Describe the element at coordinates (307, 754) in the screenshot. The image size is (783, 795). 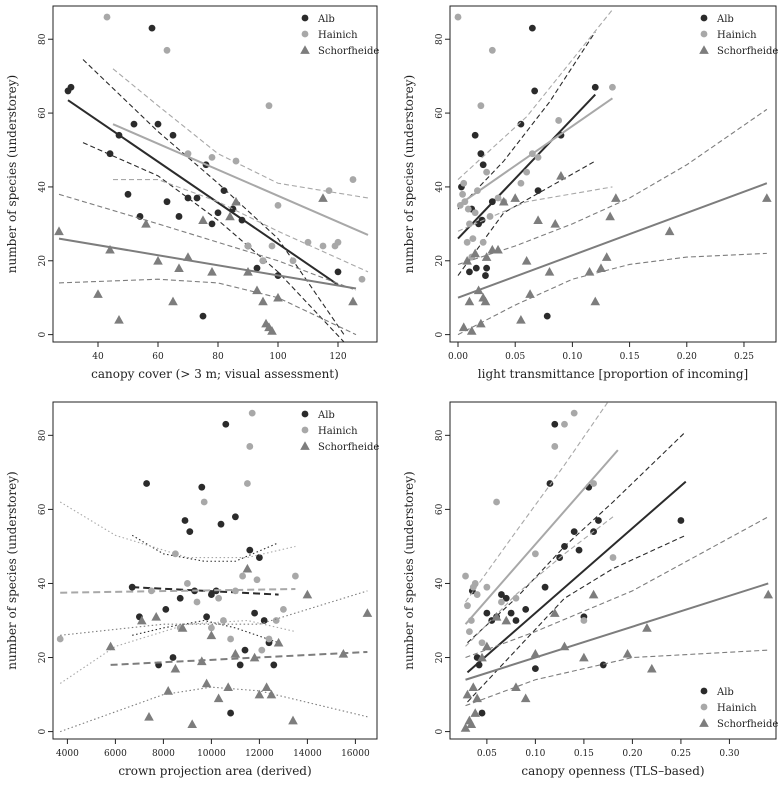
I see `x-tick-label: 14000` at that location.